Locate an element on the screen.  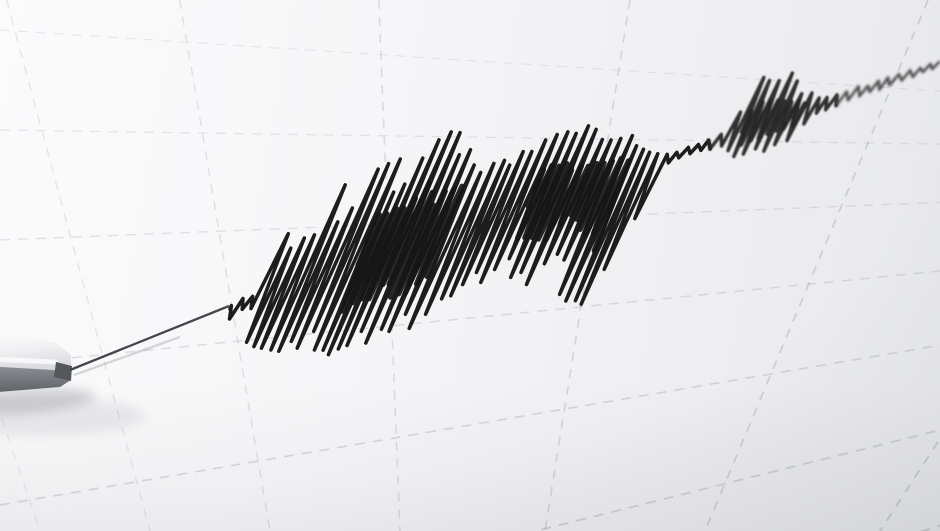
pen-needle-shadow is located at coordinates (127, 356).